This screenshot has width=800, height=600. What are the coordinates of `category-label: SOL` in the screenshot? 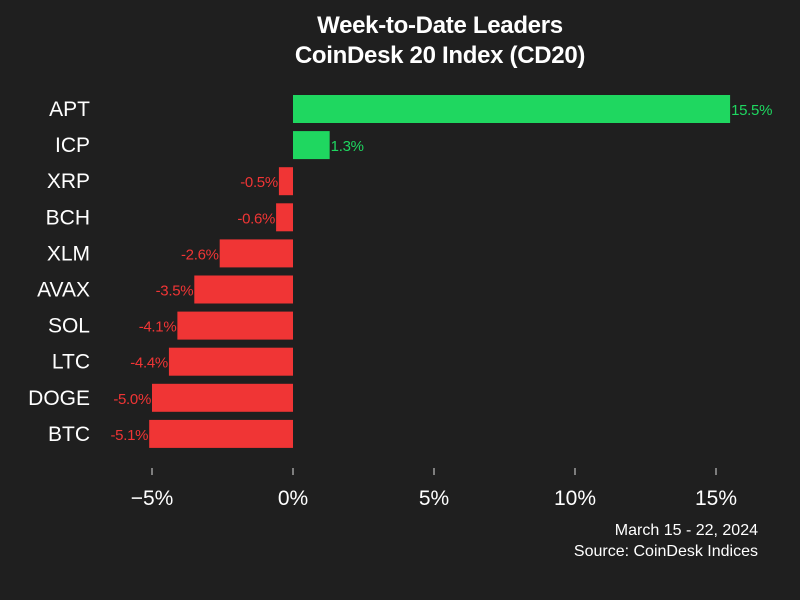 It's located at (69, 326).